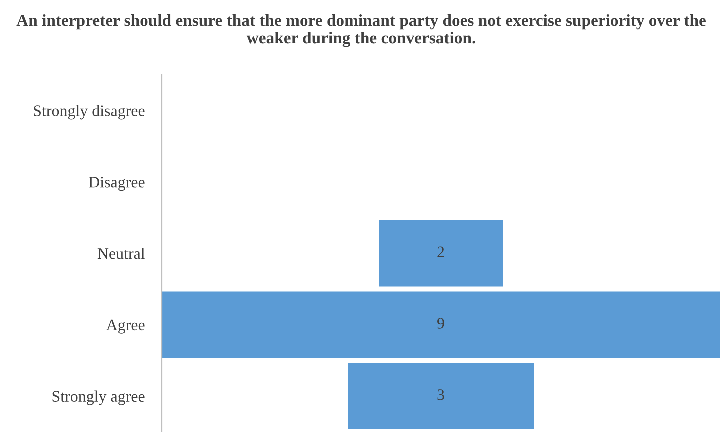 The height and width of the screenshot is (441, 723). I want to click on category-label: Agree, so click(125, 327).